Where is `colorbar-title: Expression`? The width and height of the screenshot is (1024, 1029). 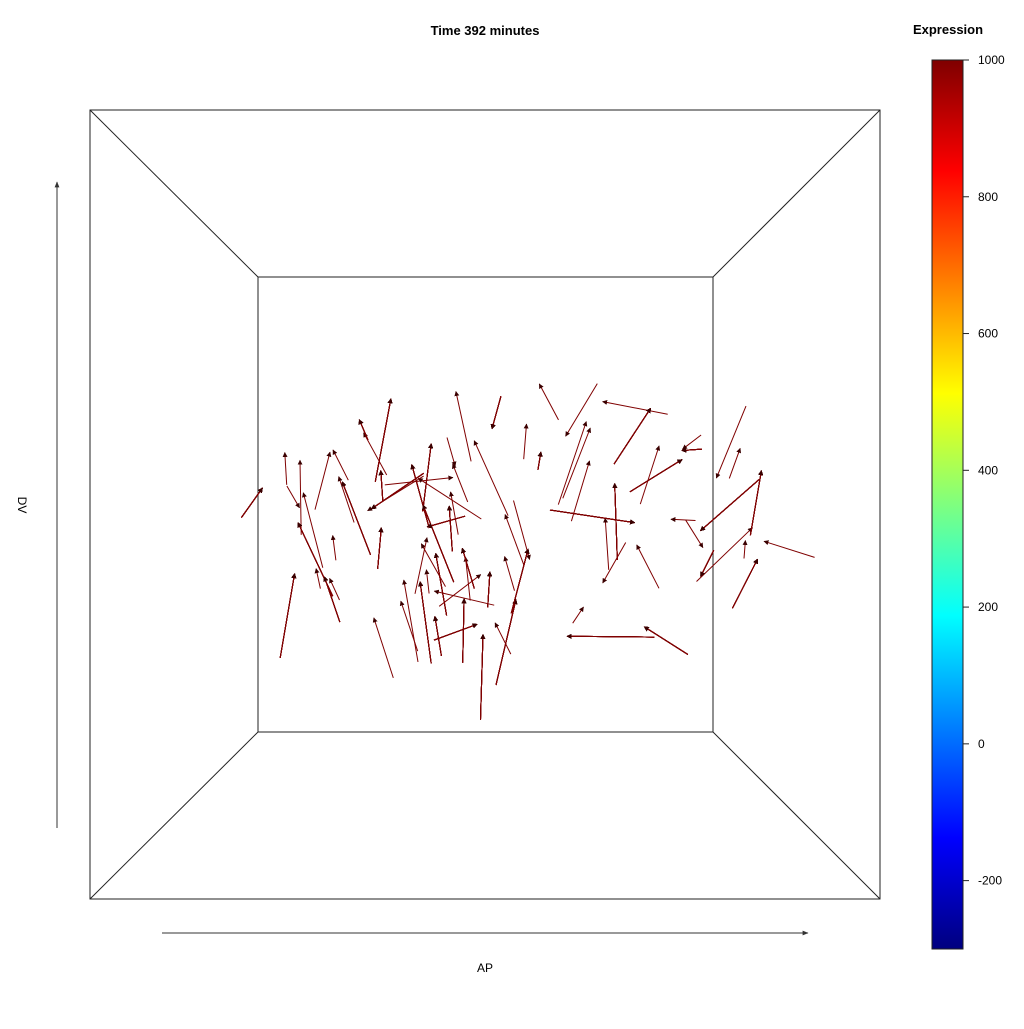
colorbar-title: Expression is located at coordinates (948, 29).